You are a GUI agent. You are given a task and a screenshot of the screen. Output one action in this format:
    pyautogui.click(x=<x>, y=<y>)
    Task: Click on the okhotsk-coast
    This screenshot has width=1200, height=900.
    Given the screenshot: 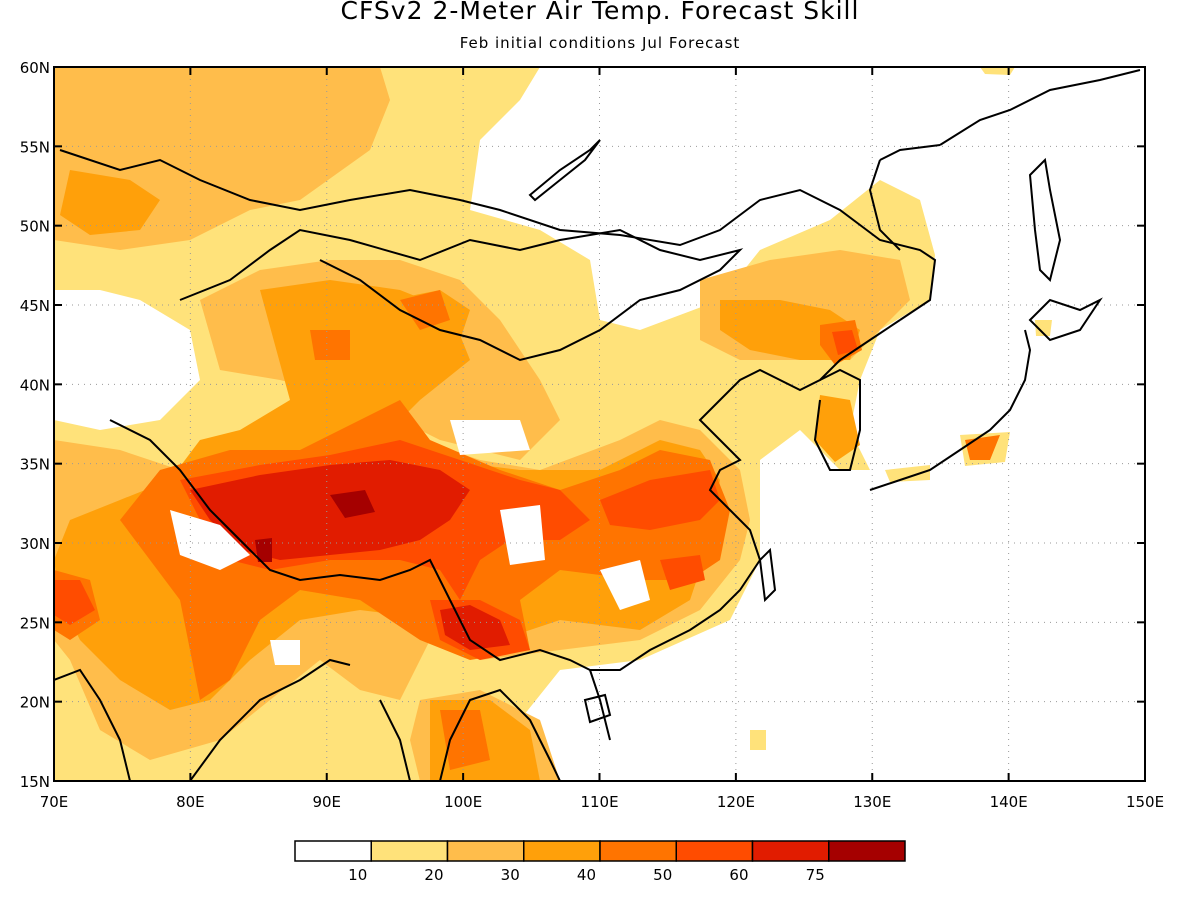 What is the action you would take?
    pyautogui.click(x=904, y=197)
    